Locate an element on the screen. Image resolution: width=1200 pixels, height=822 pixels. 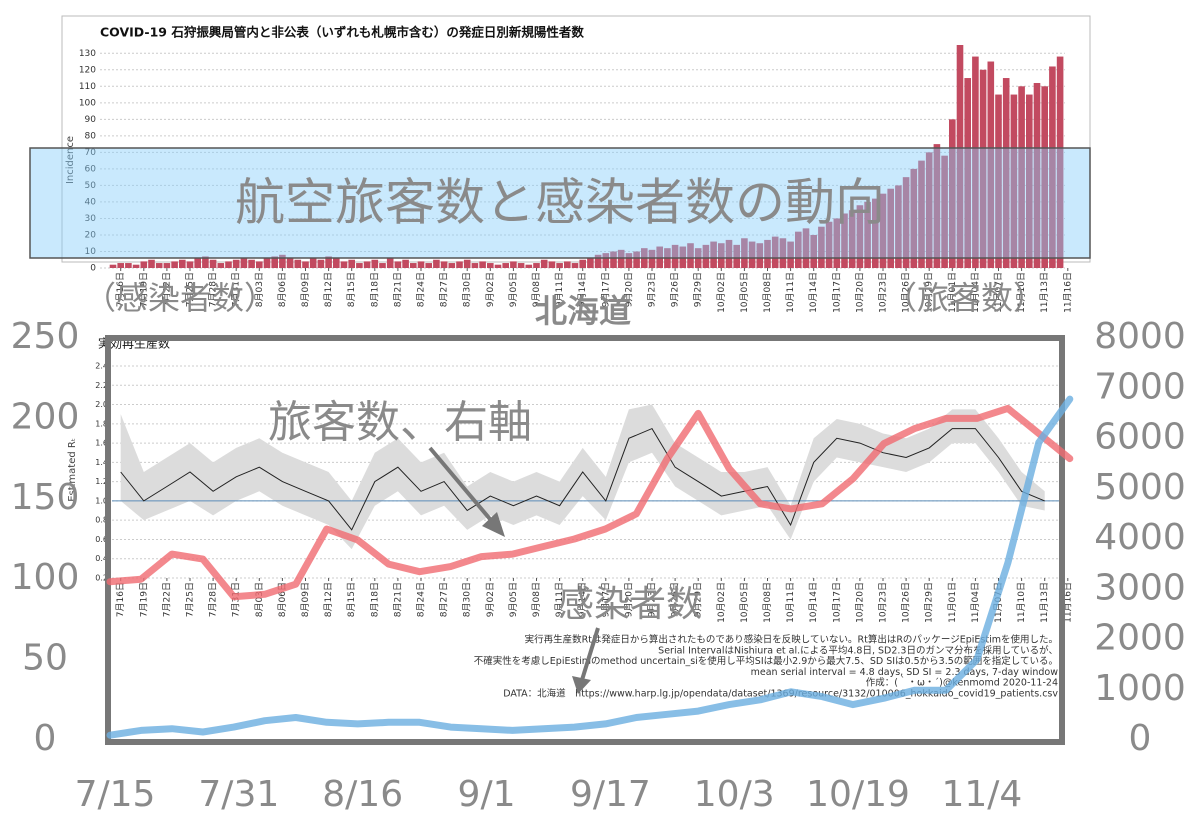
left-label: （感染者数） is located at coordinates (180, 298).